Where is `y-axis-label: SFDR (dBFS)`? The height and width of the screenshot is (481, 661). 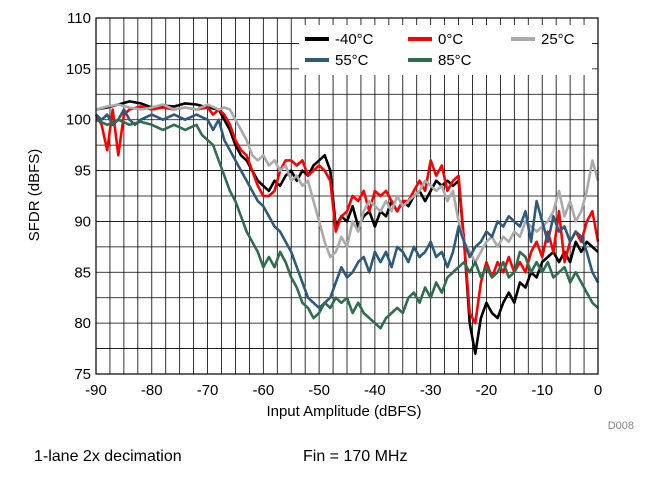 y-axis-label: SFDR (dBFS) is located at coordinates (34, 195).